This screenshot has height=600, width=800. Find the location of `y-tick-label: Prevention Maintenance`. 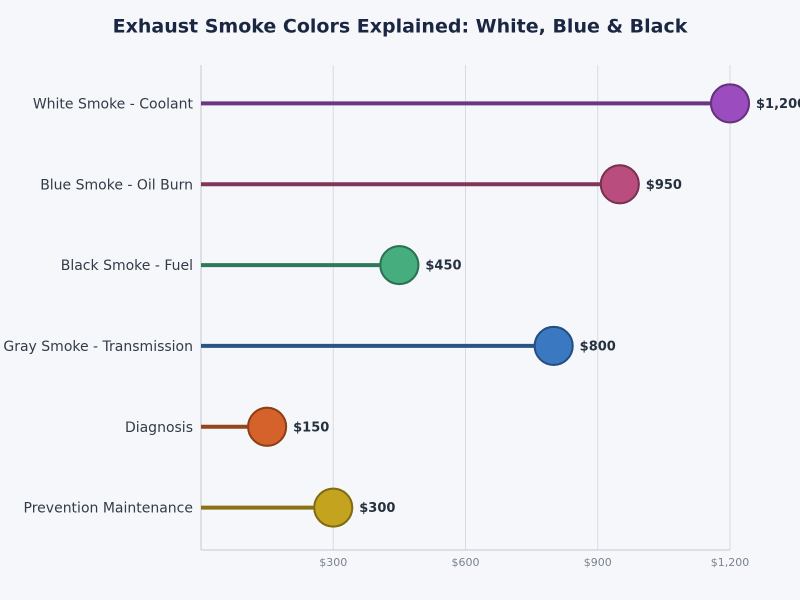

y-tick-label: Prevention Maintenance is located at coordinates (108, 509).